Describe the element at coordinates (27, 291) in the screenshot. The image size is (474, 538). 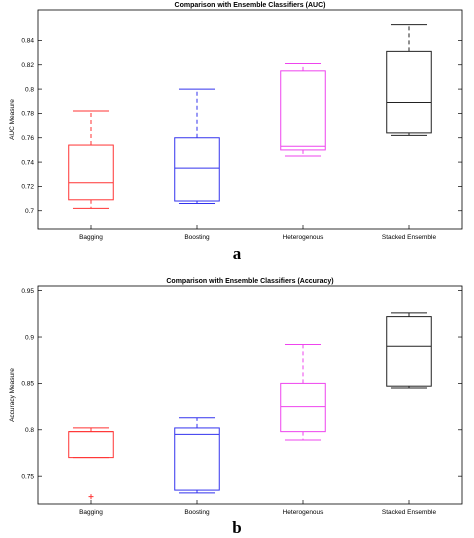
I see `y-tick-label: 0.95` at that location.